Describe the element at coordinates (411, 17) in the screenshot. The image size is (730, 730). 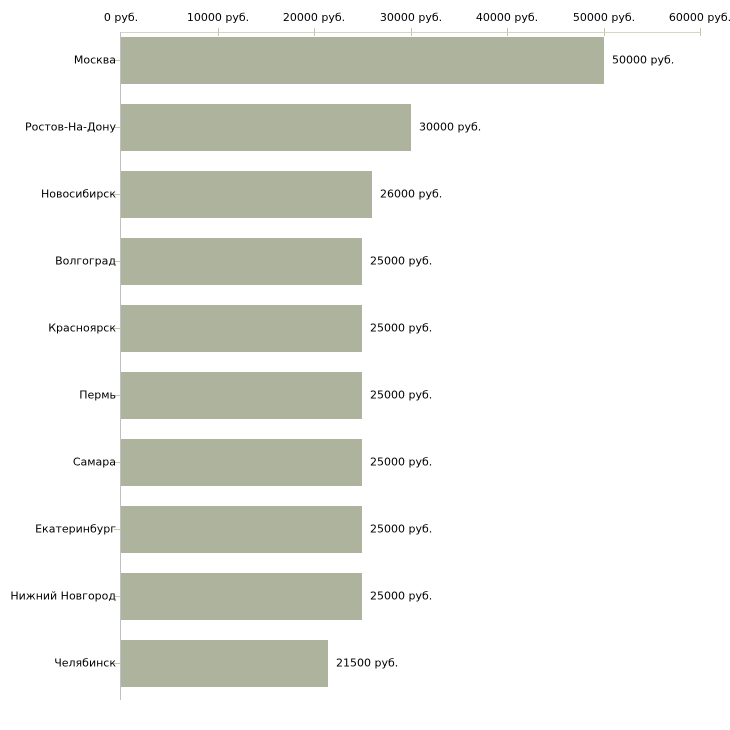
I see `x-axis-tick-label: 30000 руб.` at that location.